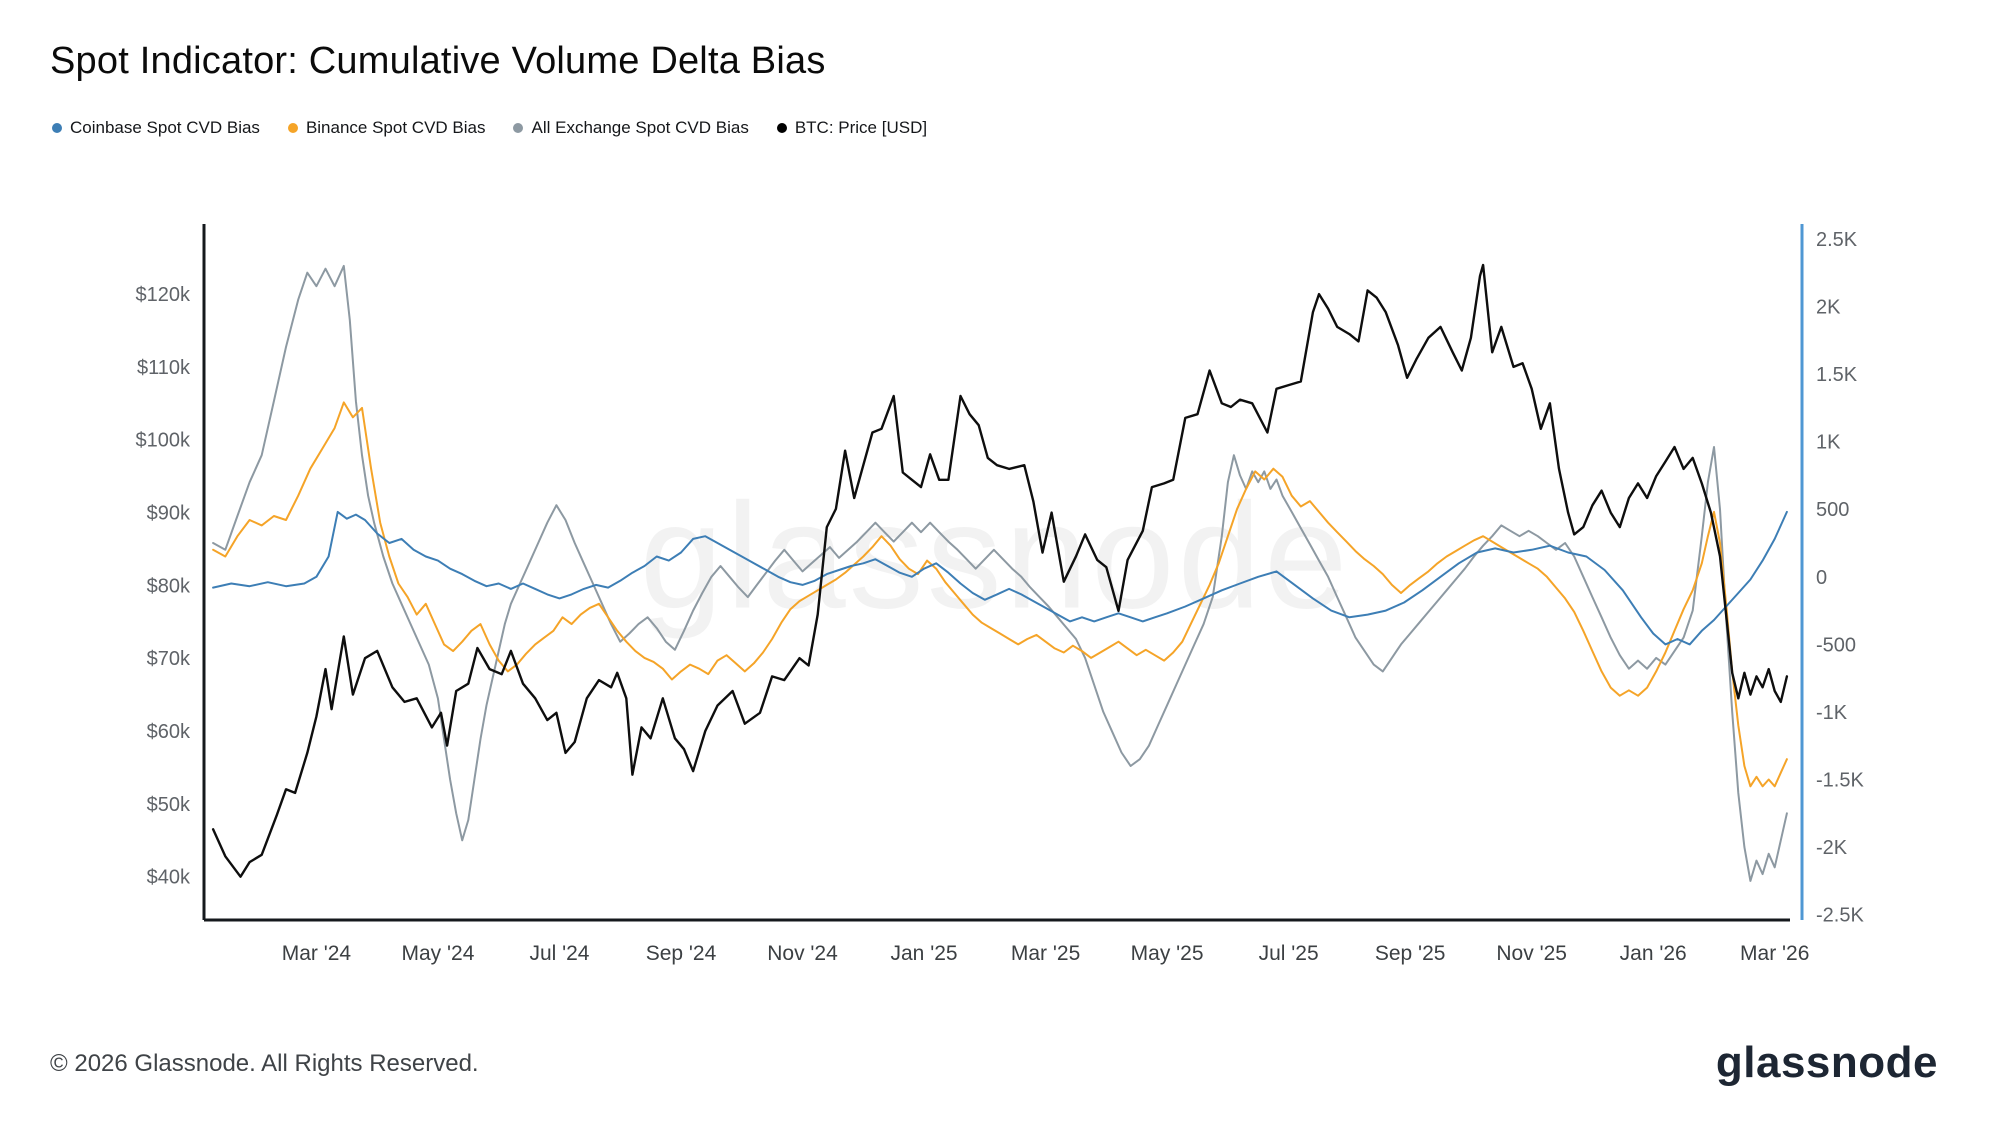 Image resolution: width=2000 pixels, height=1125 pixels. I want to click on copyright-text: © 2026 Glassnode. All Rights Reserved., so click(264, 1063).